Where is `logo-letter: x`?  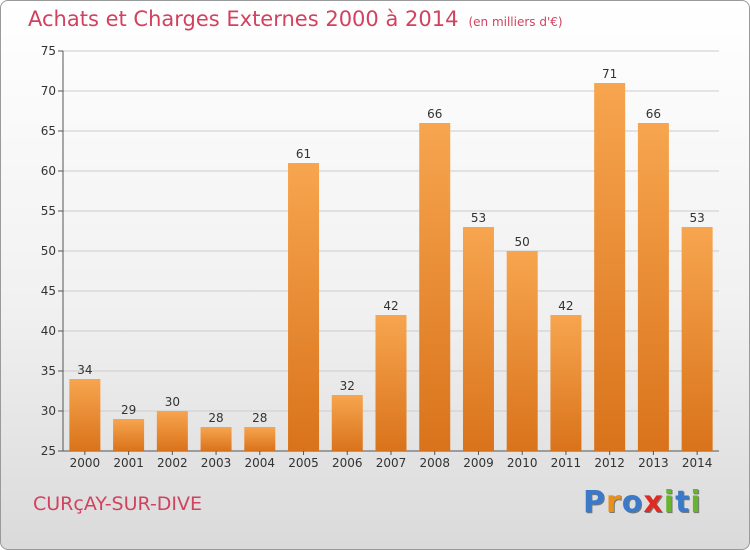 logo-letter: x is located at coordinates (653, 502).